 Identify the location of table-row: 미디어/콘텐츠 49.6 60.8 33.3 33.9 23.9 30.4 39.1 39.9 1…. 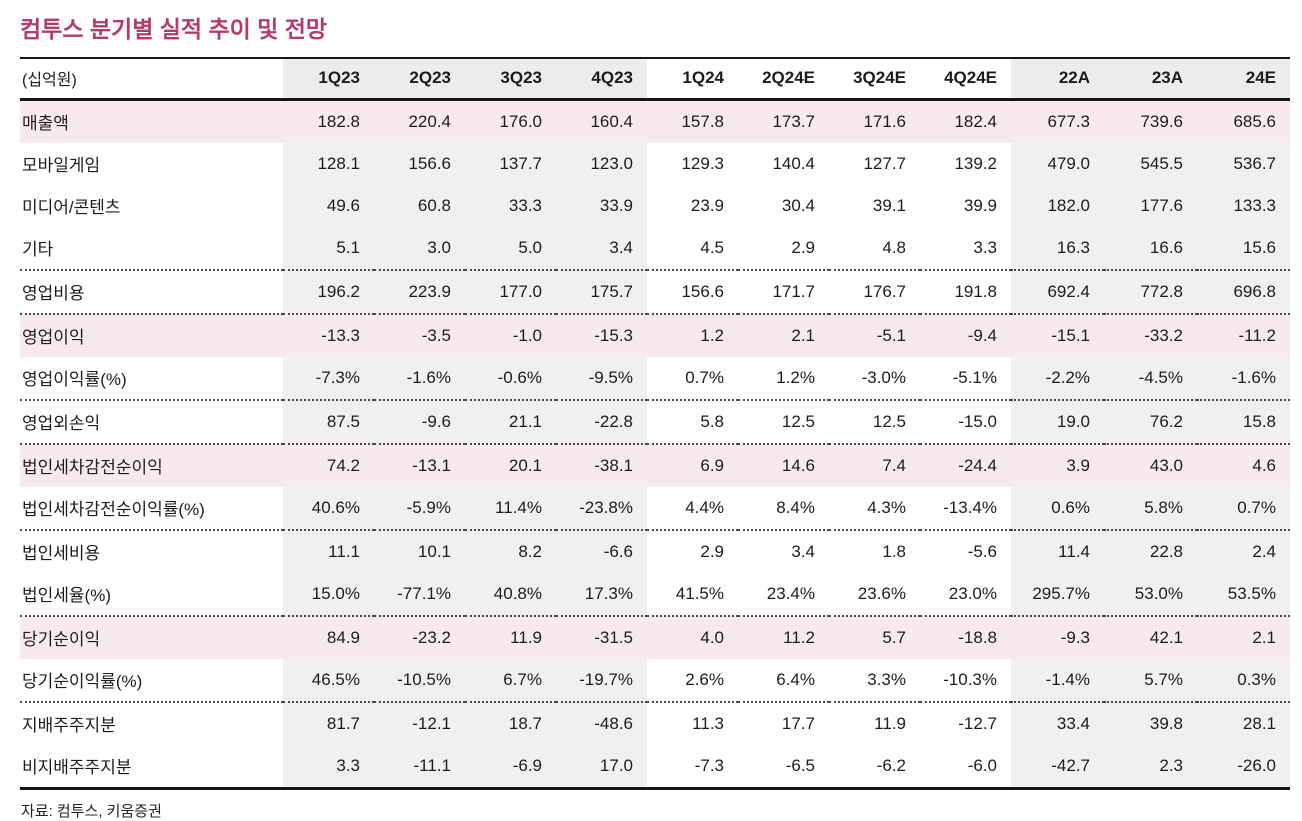
(655, 206).